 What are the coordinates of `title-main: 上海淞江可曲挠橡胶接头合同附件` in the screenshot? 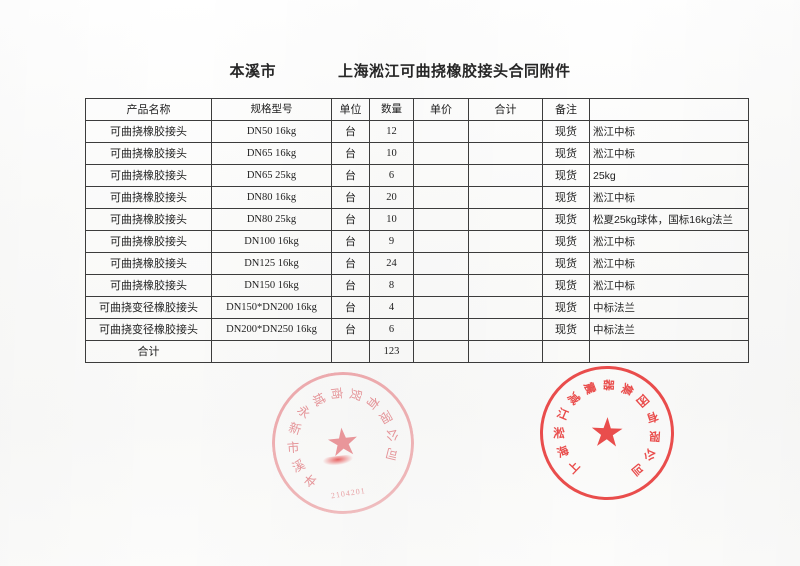 It's located at (454, 71).